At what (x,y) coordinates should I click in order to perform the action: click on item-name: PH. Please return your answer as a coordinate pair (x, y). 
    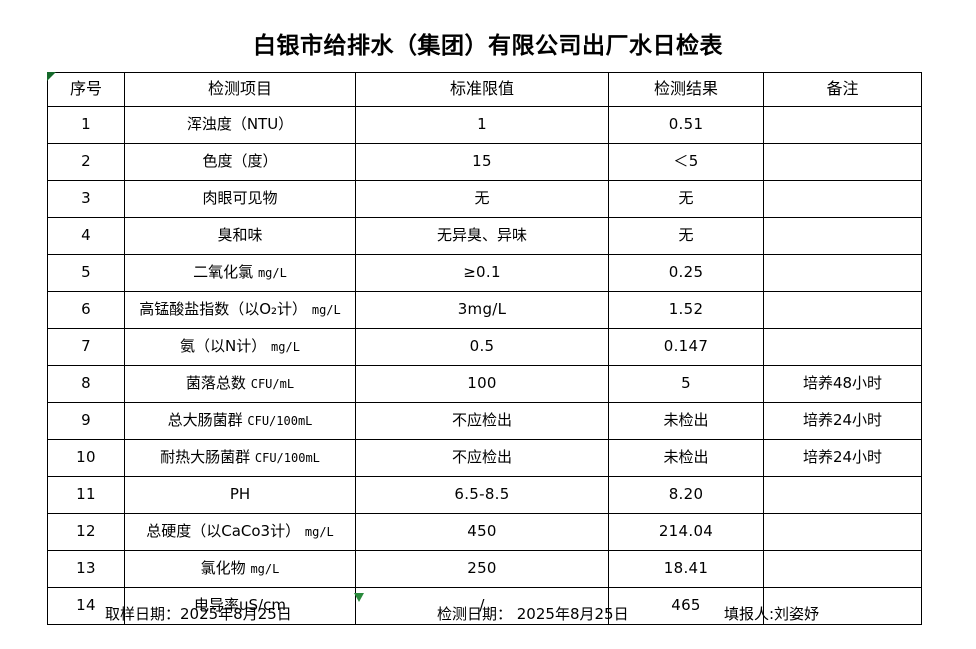
    Looking at the image, I should click on (240, 494).